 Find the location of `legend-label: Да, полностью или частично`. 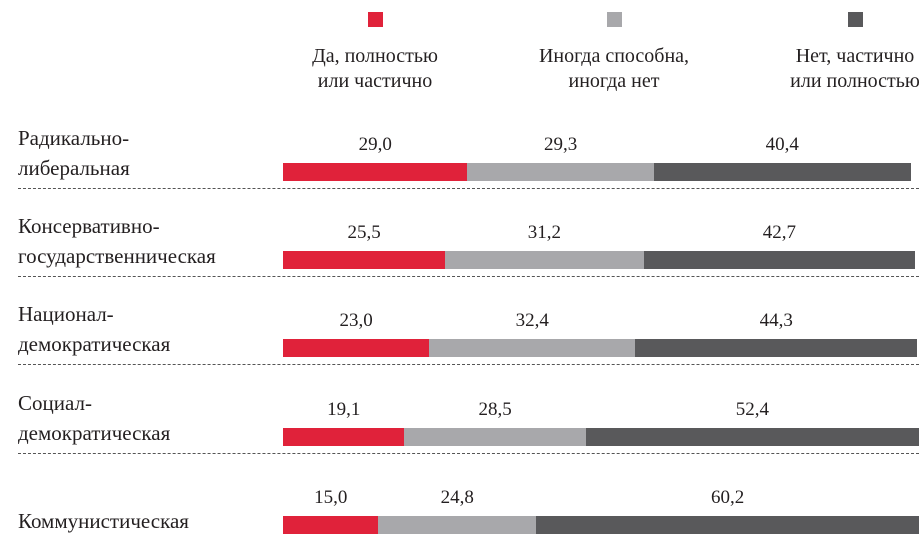

legend-label: Да, полностью или частично is located at coordinates (375, 68).